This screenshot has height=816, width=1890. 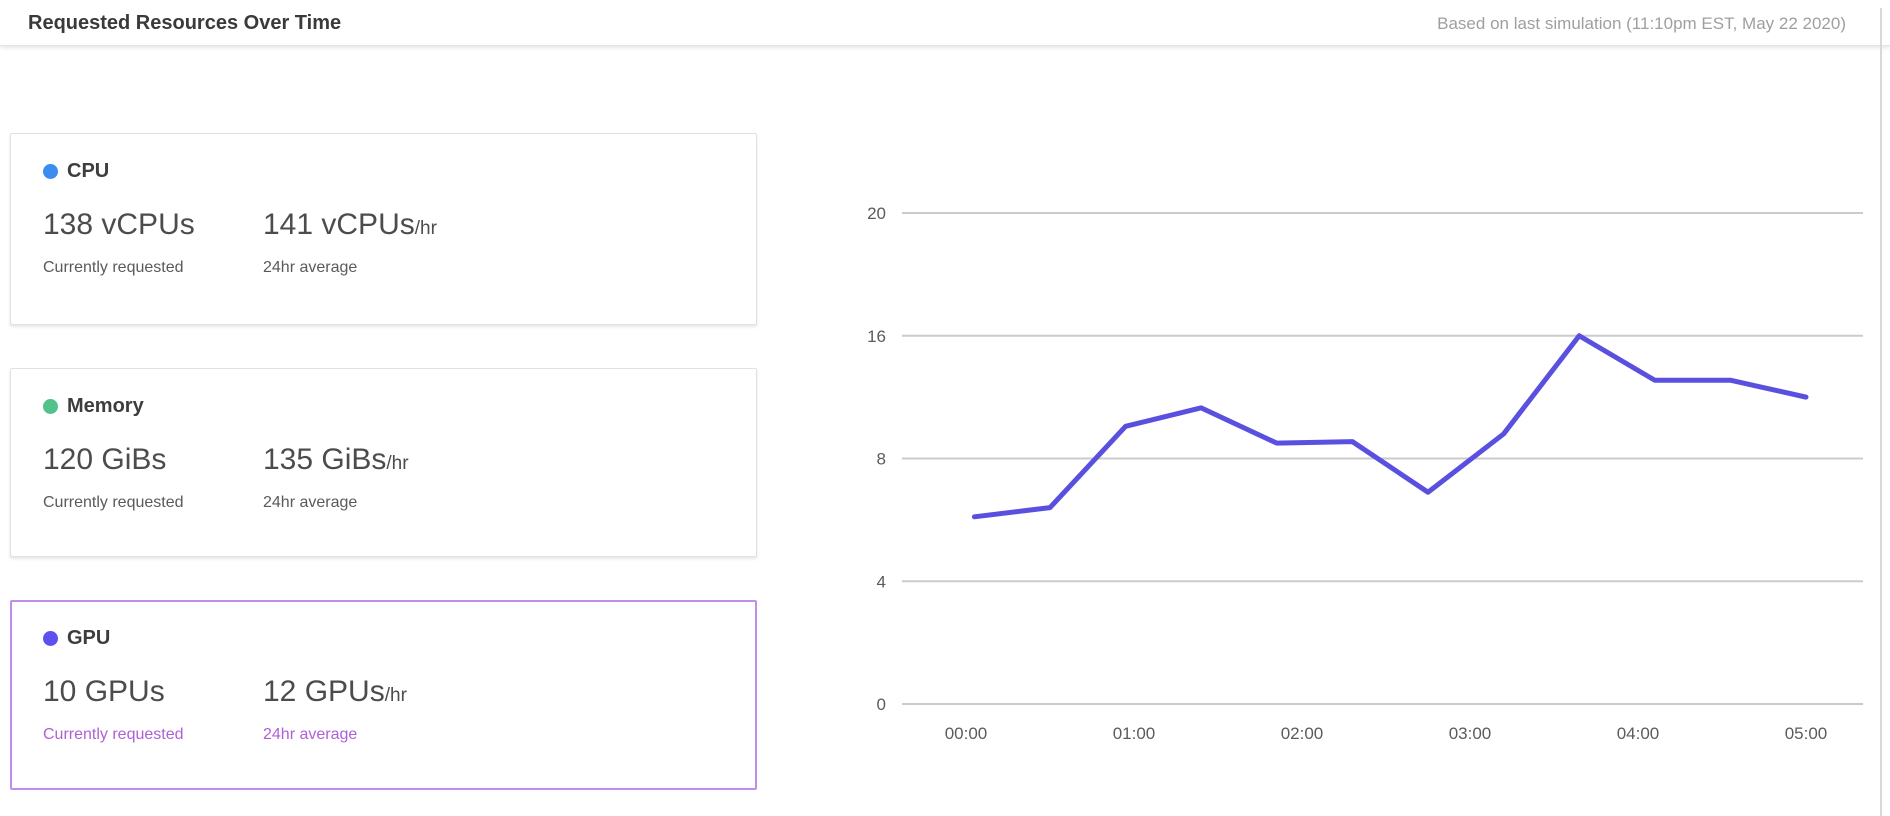 I want to click on cpu-legend-dot-icon, so click(x=50, y=171).